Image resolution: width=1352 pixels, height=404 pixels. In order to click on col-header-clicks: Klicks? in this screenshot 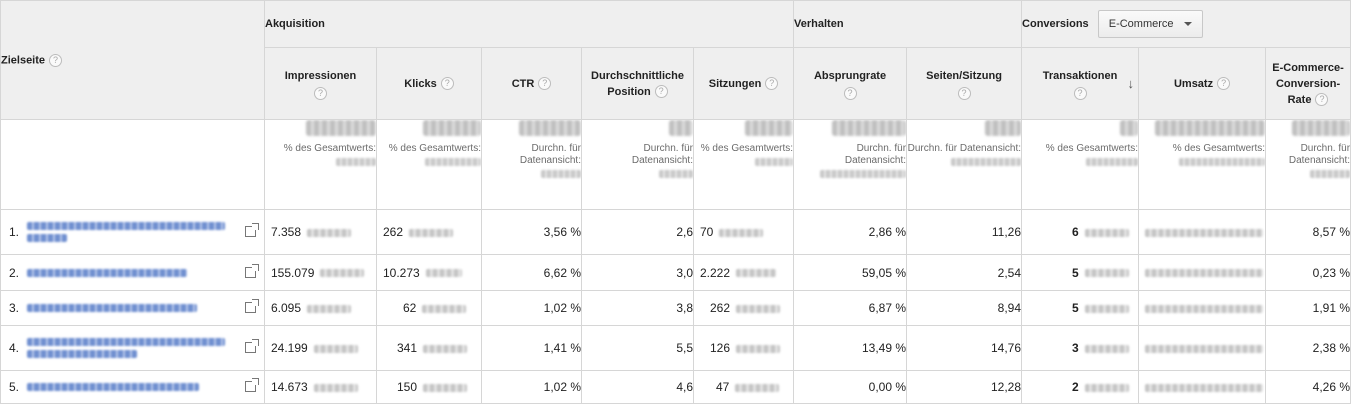, I will do `click(429, 83)`.